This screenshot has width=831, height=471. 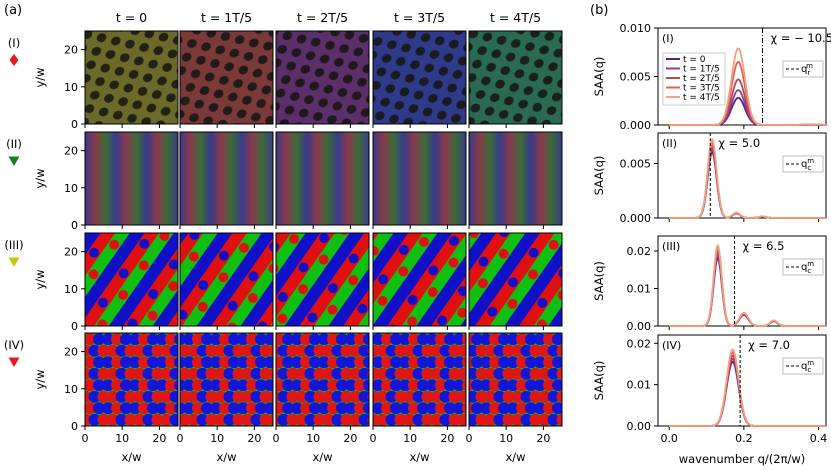 I want to click on x-tick-label: 0.2, so click(x=744, y=438).